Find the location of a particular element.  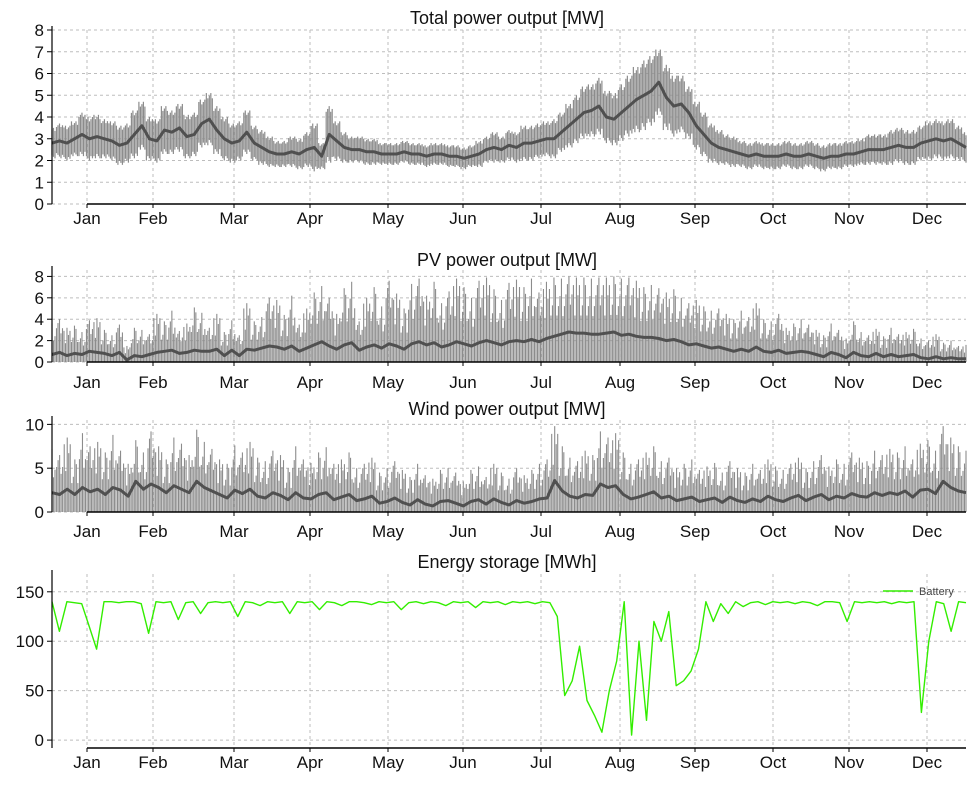

y-tick-label: 10 is located at coordinates (34, 424).